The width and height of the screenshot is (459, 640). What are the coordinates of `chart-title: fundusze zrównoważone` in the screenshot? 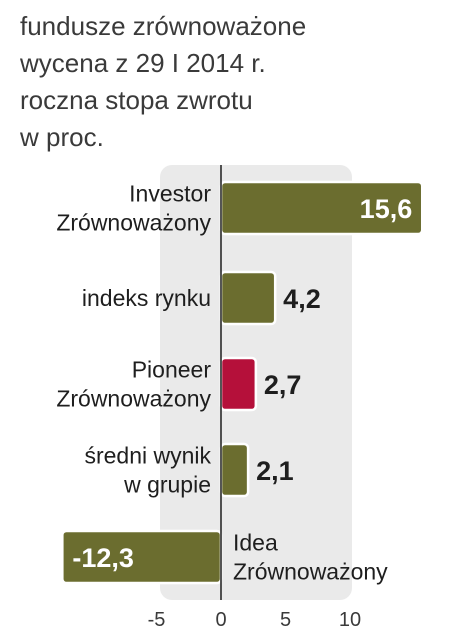 It's located at (163, 26).